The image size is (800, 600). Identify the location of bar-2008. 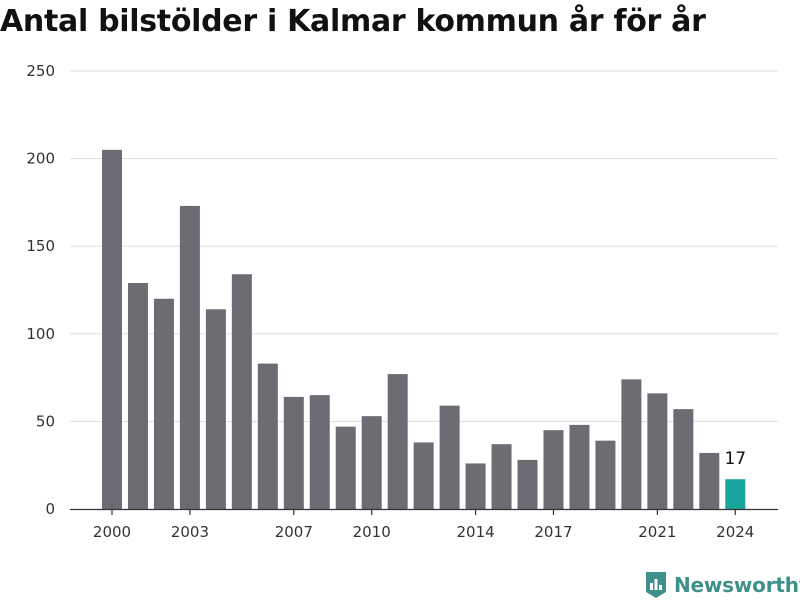
(319, 452).